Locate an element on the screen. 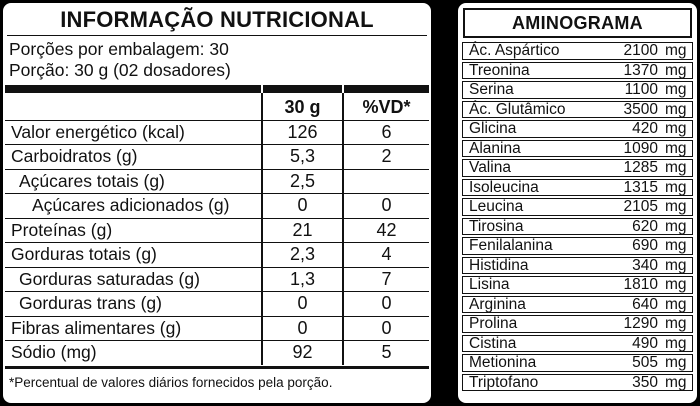 The height and width of the screenshot is (406, 700). amino-acid-value: 505 is located at coordinates (645, 362).